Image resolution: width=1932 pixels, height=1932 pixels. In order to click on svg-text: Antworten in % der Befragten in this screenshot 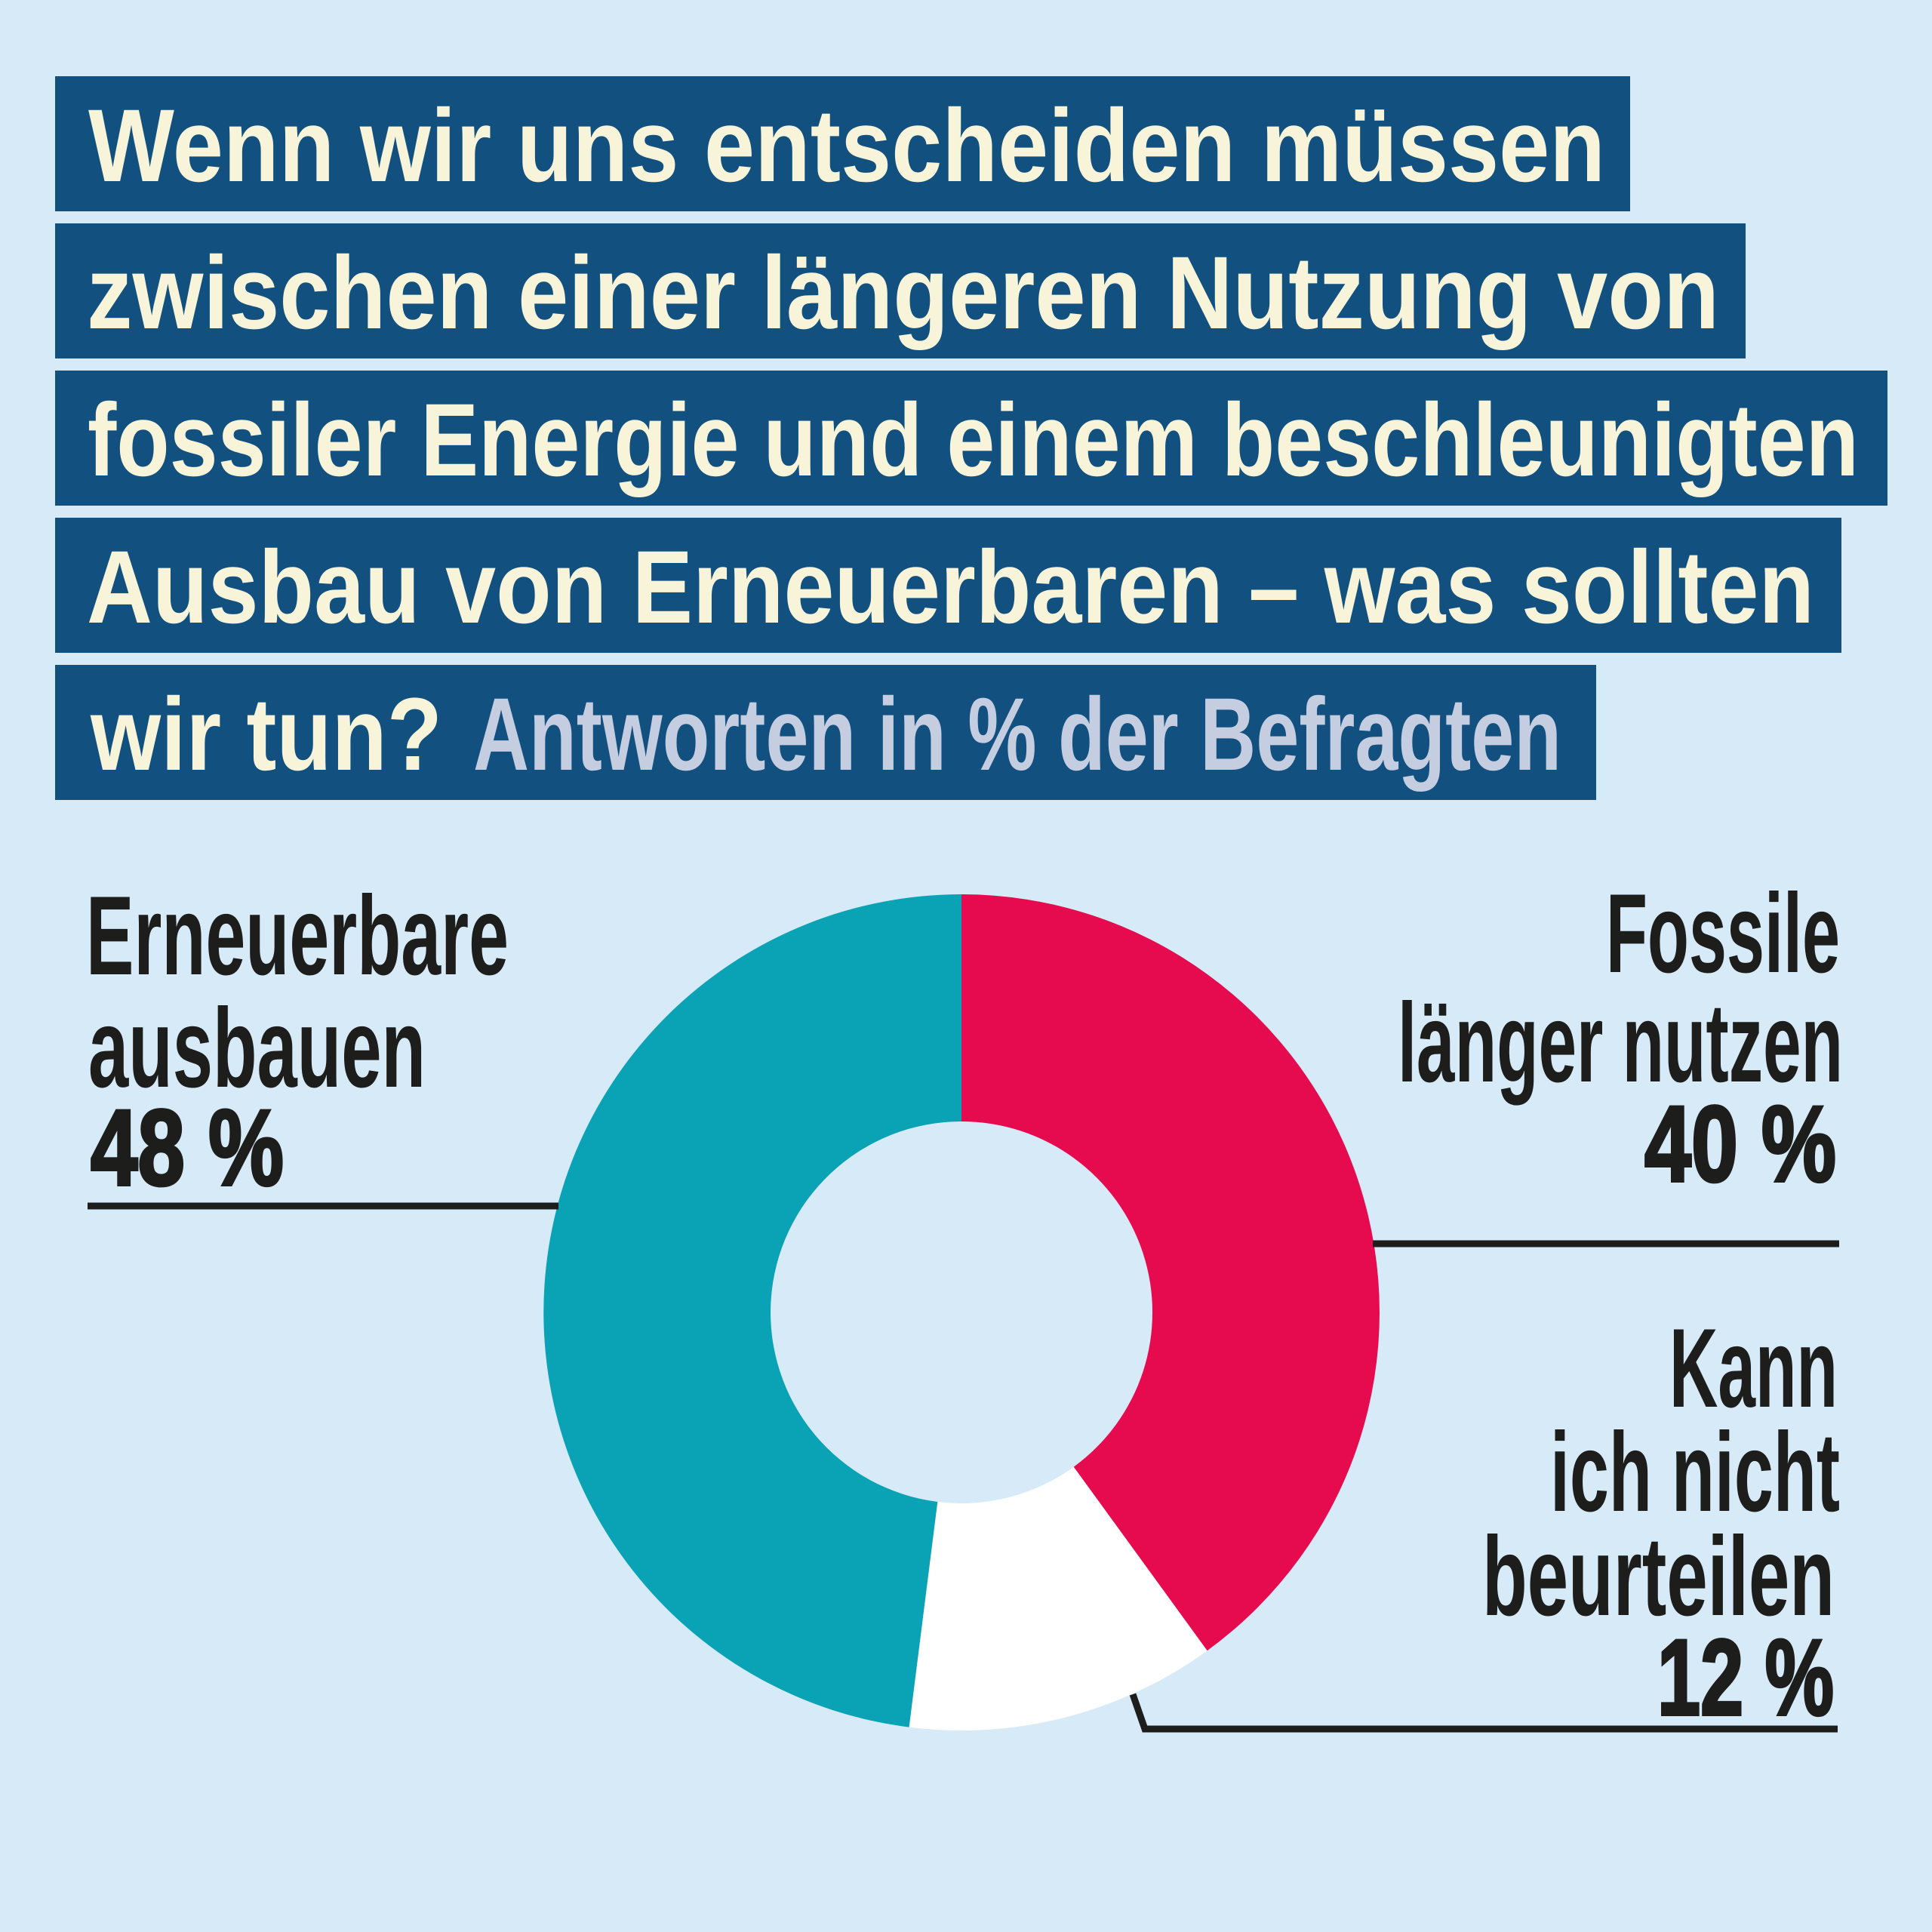, I will do `click(1017, 734)`.